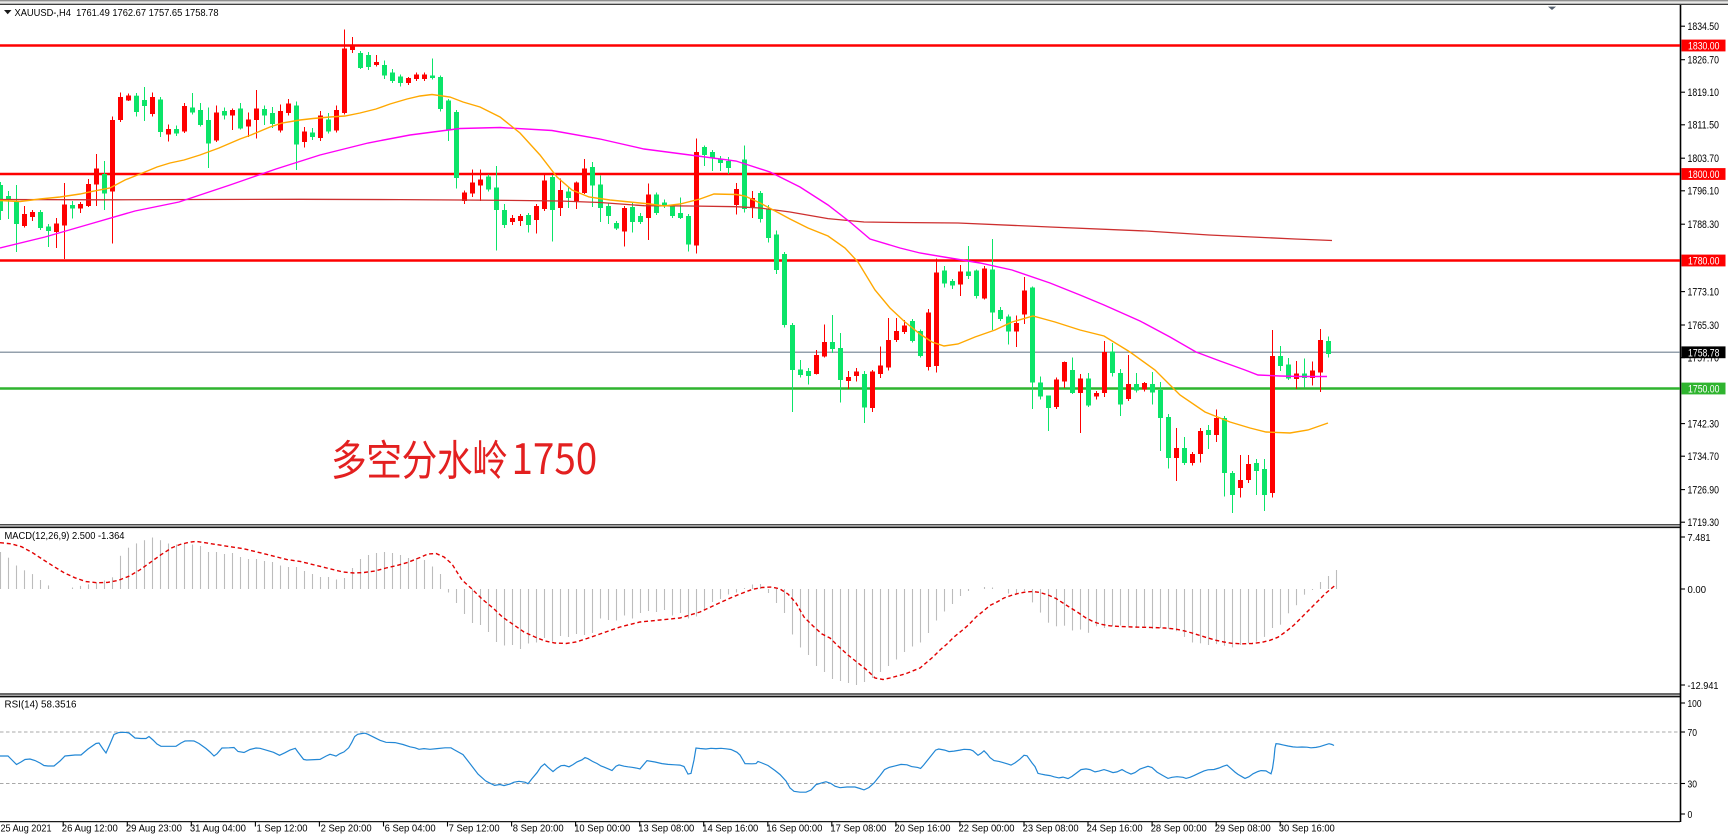 Image resolution: width=1728 pixels, height=837 pixels. Describe the element at coordinates (346, 828) in the screenshot. I see `svg-text: 2 Sep 20:00` at that location.